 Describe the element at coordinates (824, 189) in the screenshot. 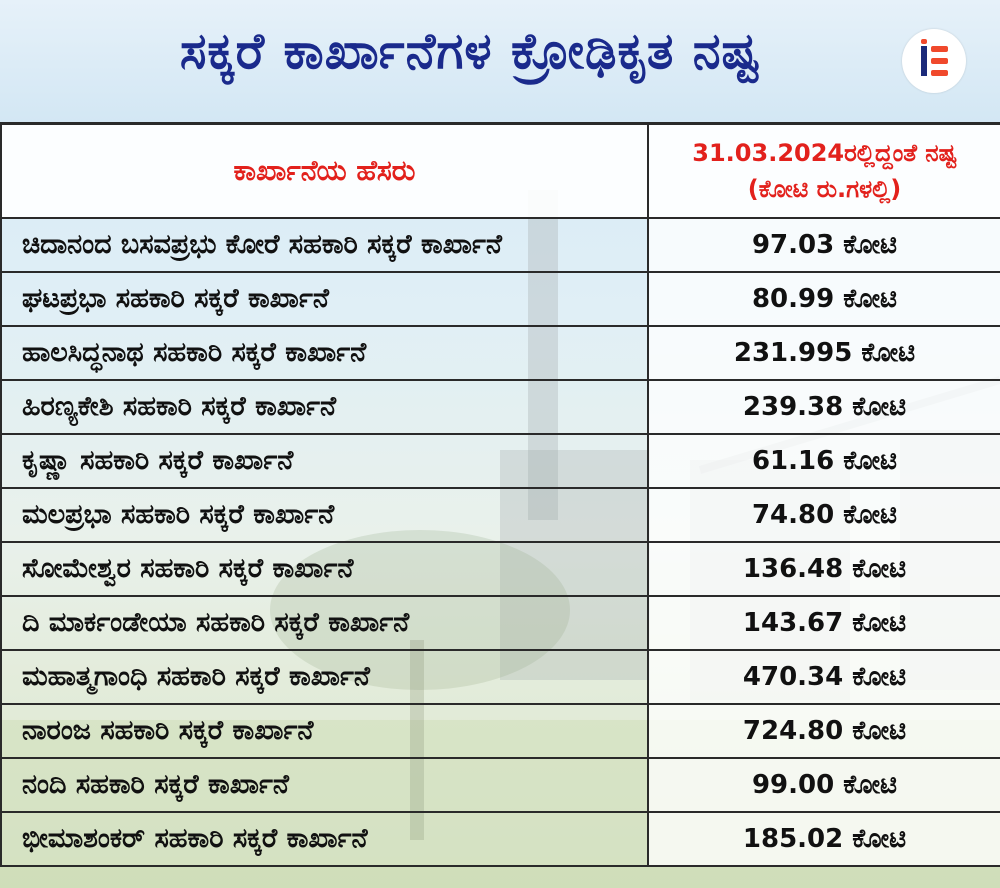

I see `header-loss-unit: (ಕೋಟಿ ರು.ಗಳಲ್ಲಿ)` at that location.